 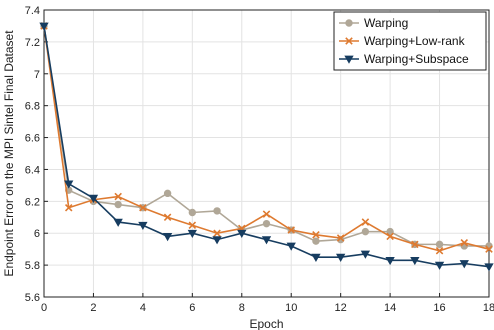 What do you see at coordinates (93, 308) in the screenshot?
I see `x-tick-label: 2` at bounding box center [93, 308].